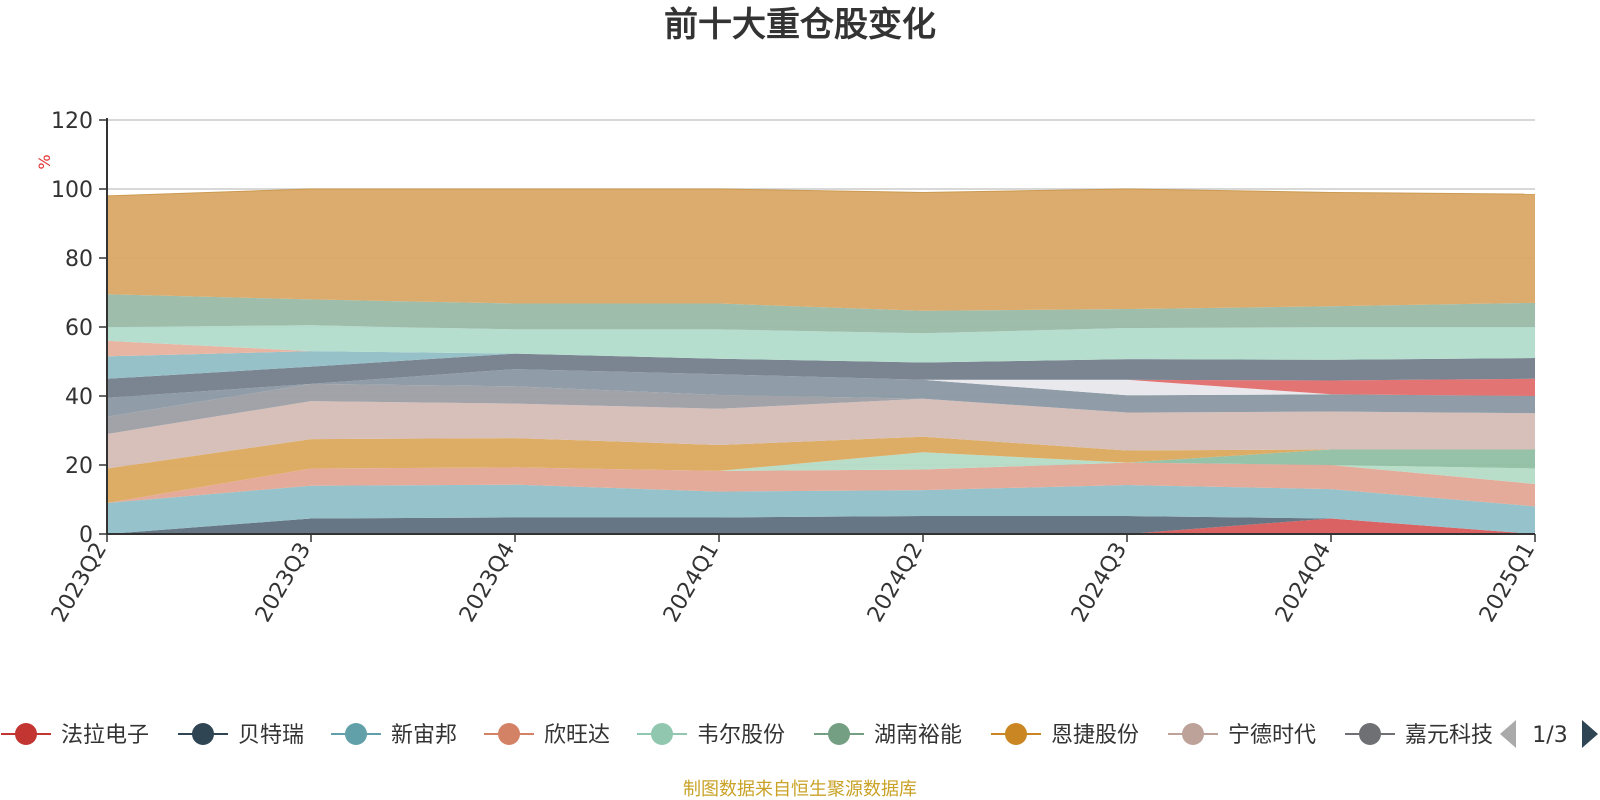  I want to click on legend-item: 宁德时代, so click(1242, 735).